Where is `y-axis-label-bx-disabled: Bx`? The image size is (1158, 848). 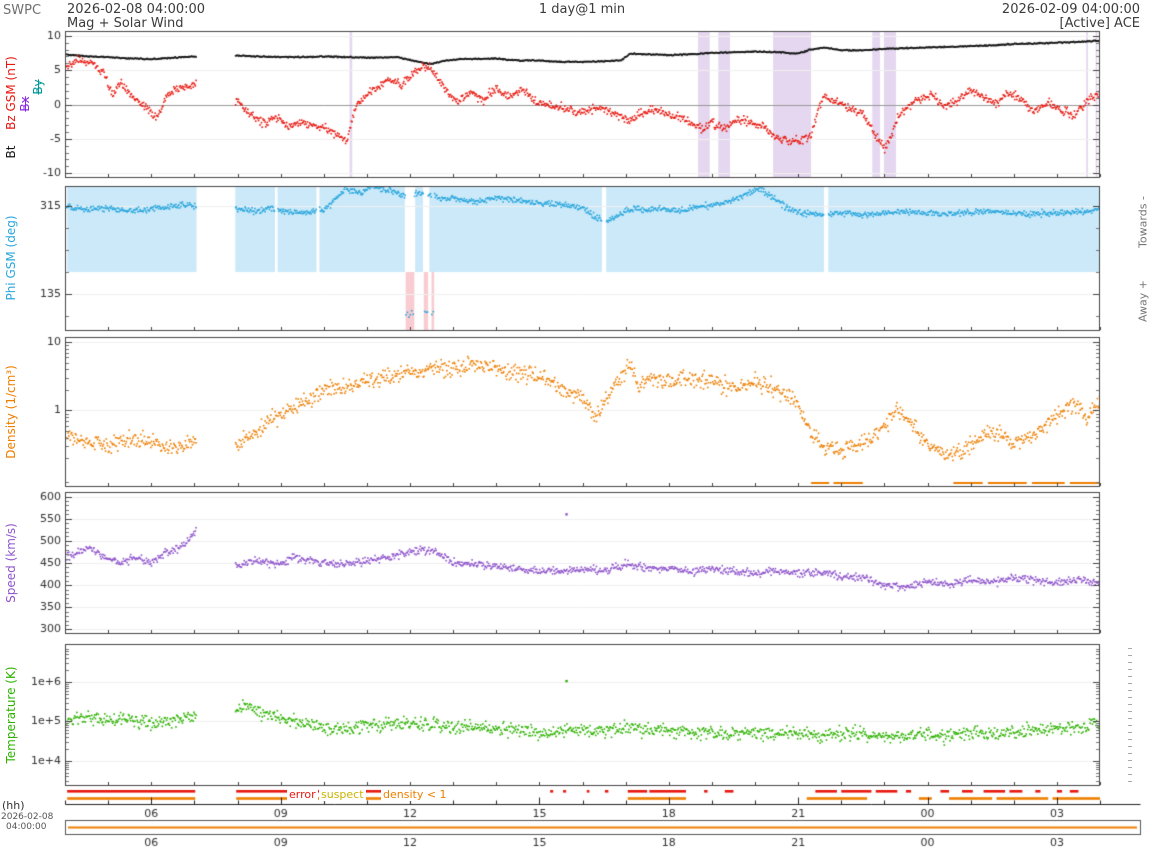 y-axis-label-bx-disabled: Bx is located at coordinates (25, 104).